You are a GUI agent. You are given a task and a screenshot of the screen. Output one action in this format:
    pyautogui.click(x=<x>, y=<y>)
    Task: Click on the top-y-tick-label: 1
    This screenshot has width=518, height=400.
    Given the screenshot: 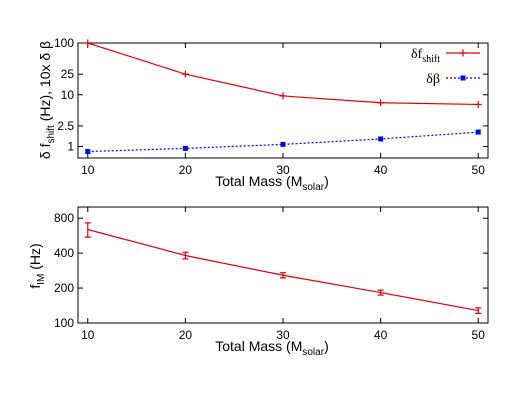 What is the action you would take?
    pyautogui.click(x=70, y=147)
    